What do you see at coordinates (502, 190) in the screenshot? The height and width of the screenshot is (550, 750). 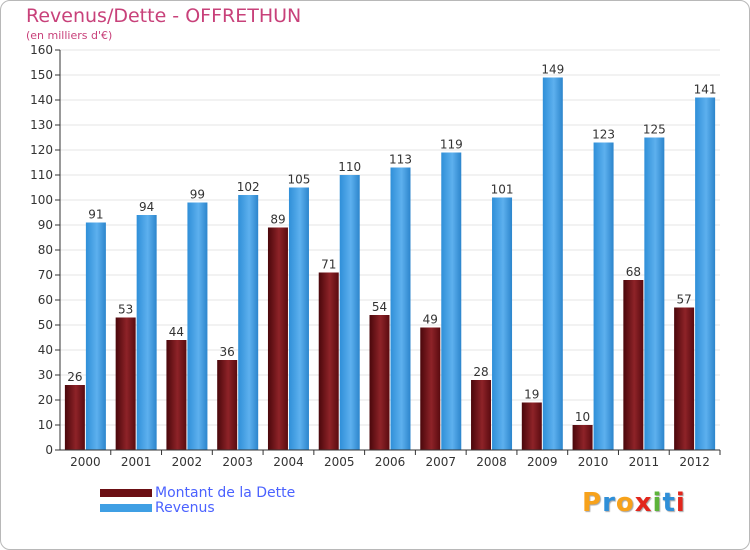 I see `data-label-revenus: 101` at bounding box center [502, 190].